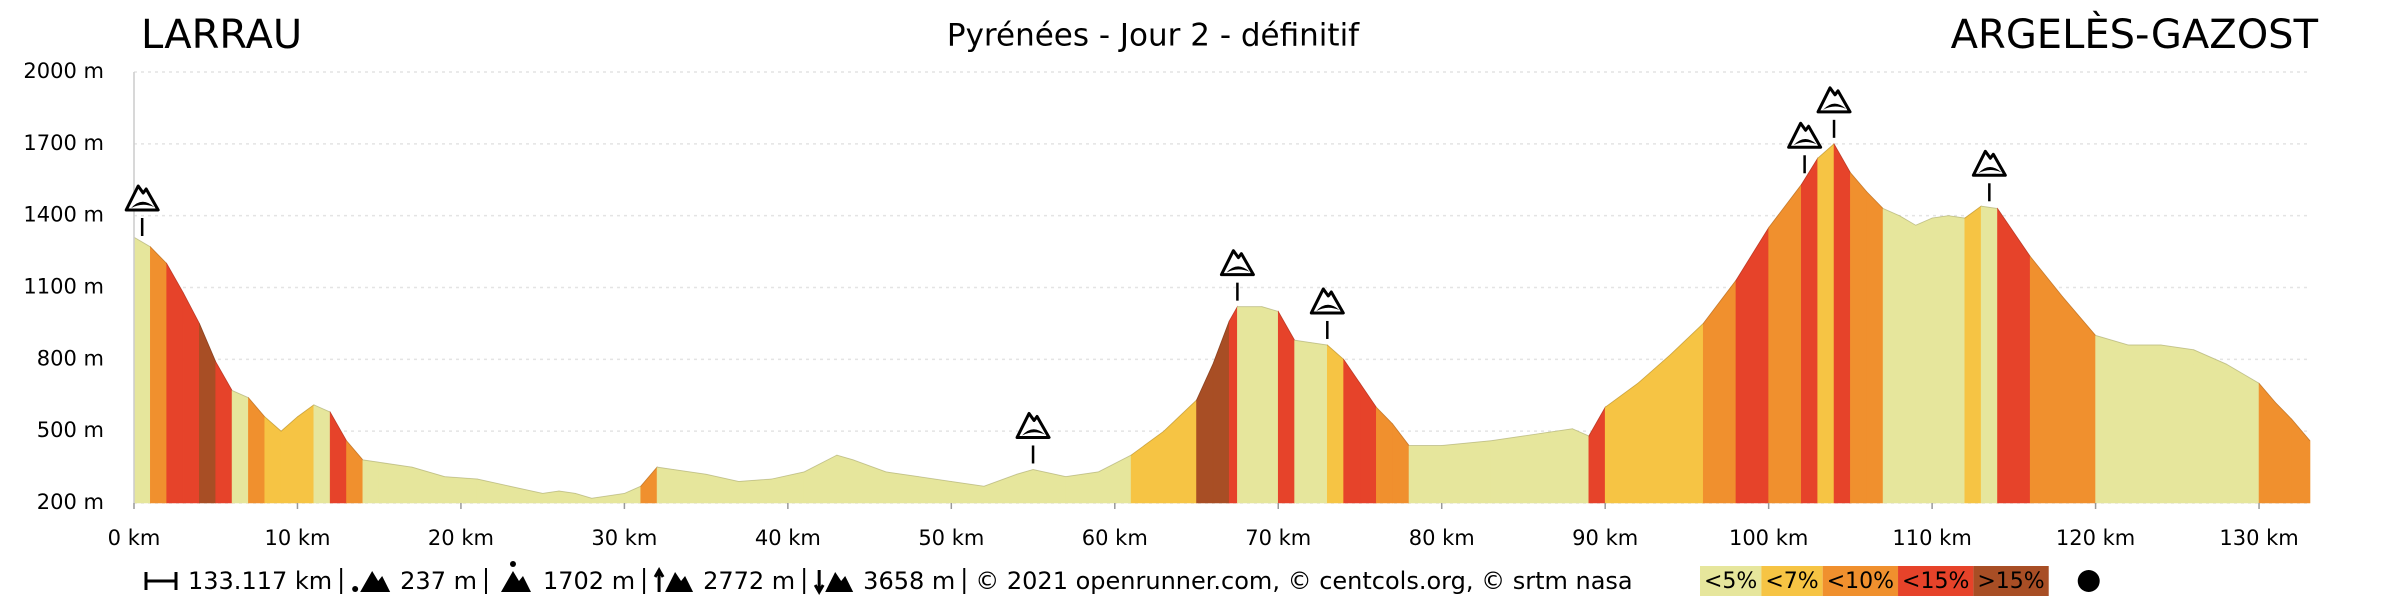 This screenshot has height=600, width=2400. Describe the element at coordinates (749, 581) in the screenshot. I see `stat-value: 2772 m` at that location.